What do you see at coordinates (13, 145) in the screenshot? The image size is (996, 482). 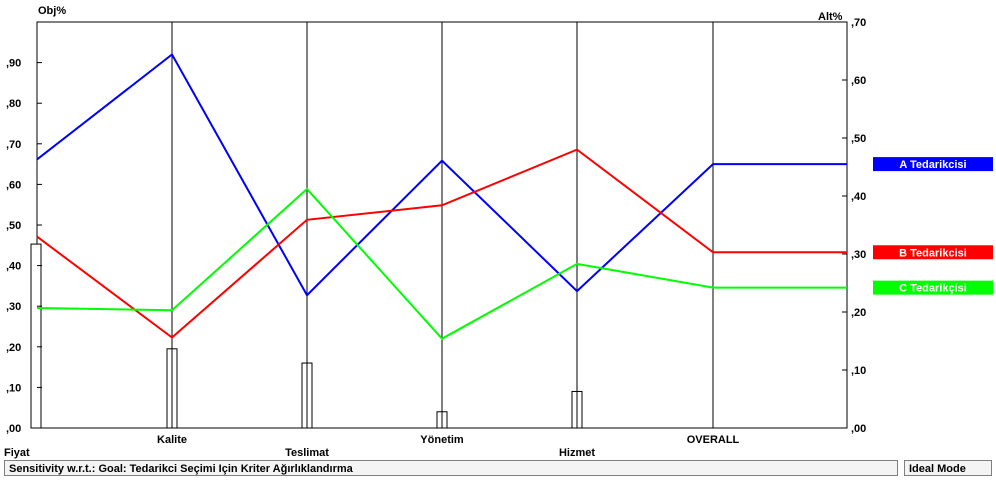 I see `left-tick-label: ,70` at bounding box center [13, 145].